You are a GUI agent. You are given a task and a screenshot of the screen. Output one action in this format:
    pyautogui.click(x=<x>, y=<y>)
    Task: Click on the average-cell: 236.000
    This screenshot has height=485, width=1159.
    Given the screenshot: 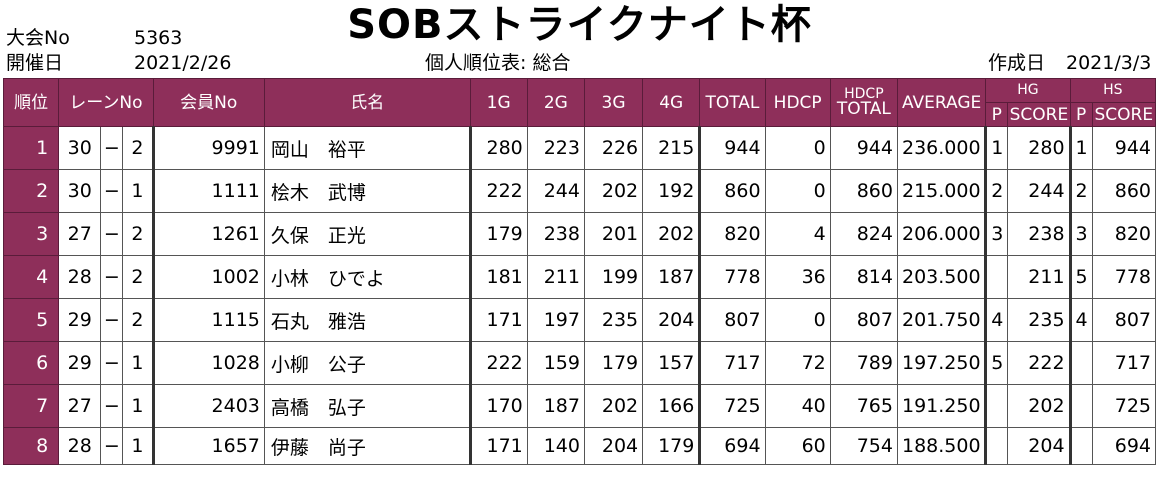 What is the action you would take?
    pyautogui.click(x=942, y=148)
    